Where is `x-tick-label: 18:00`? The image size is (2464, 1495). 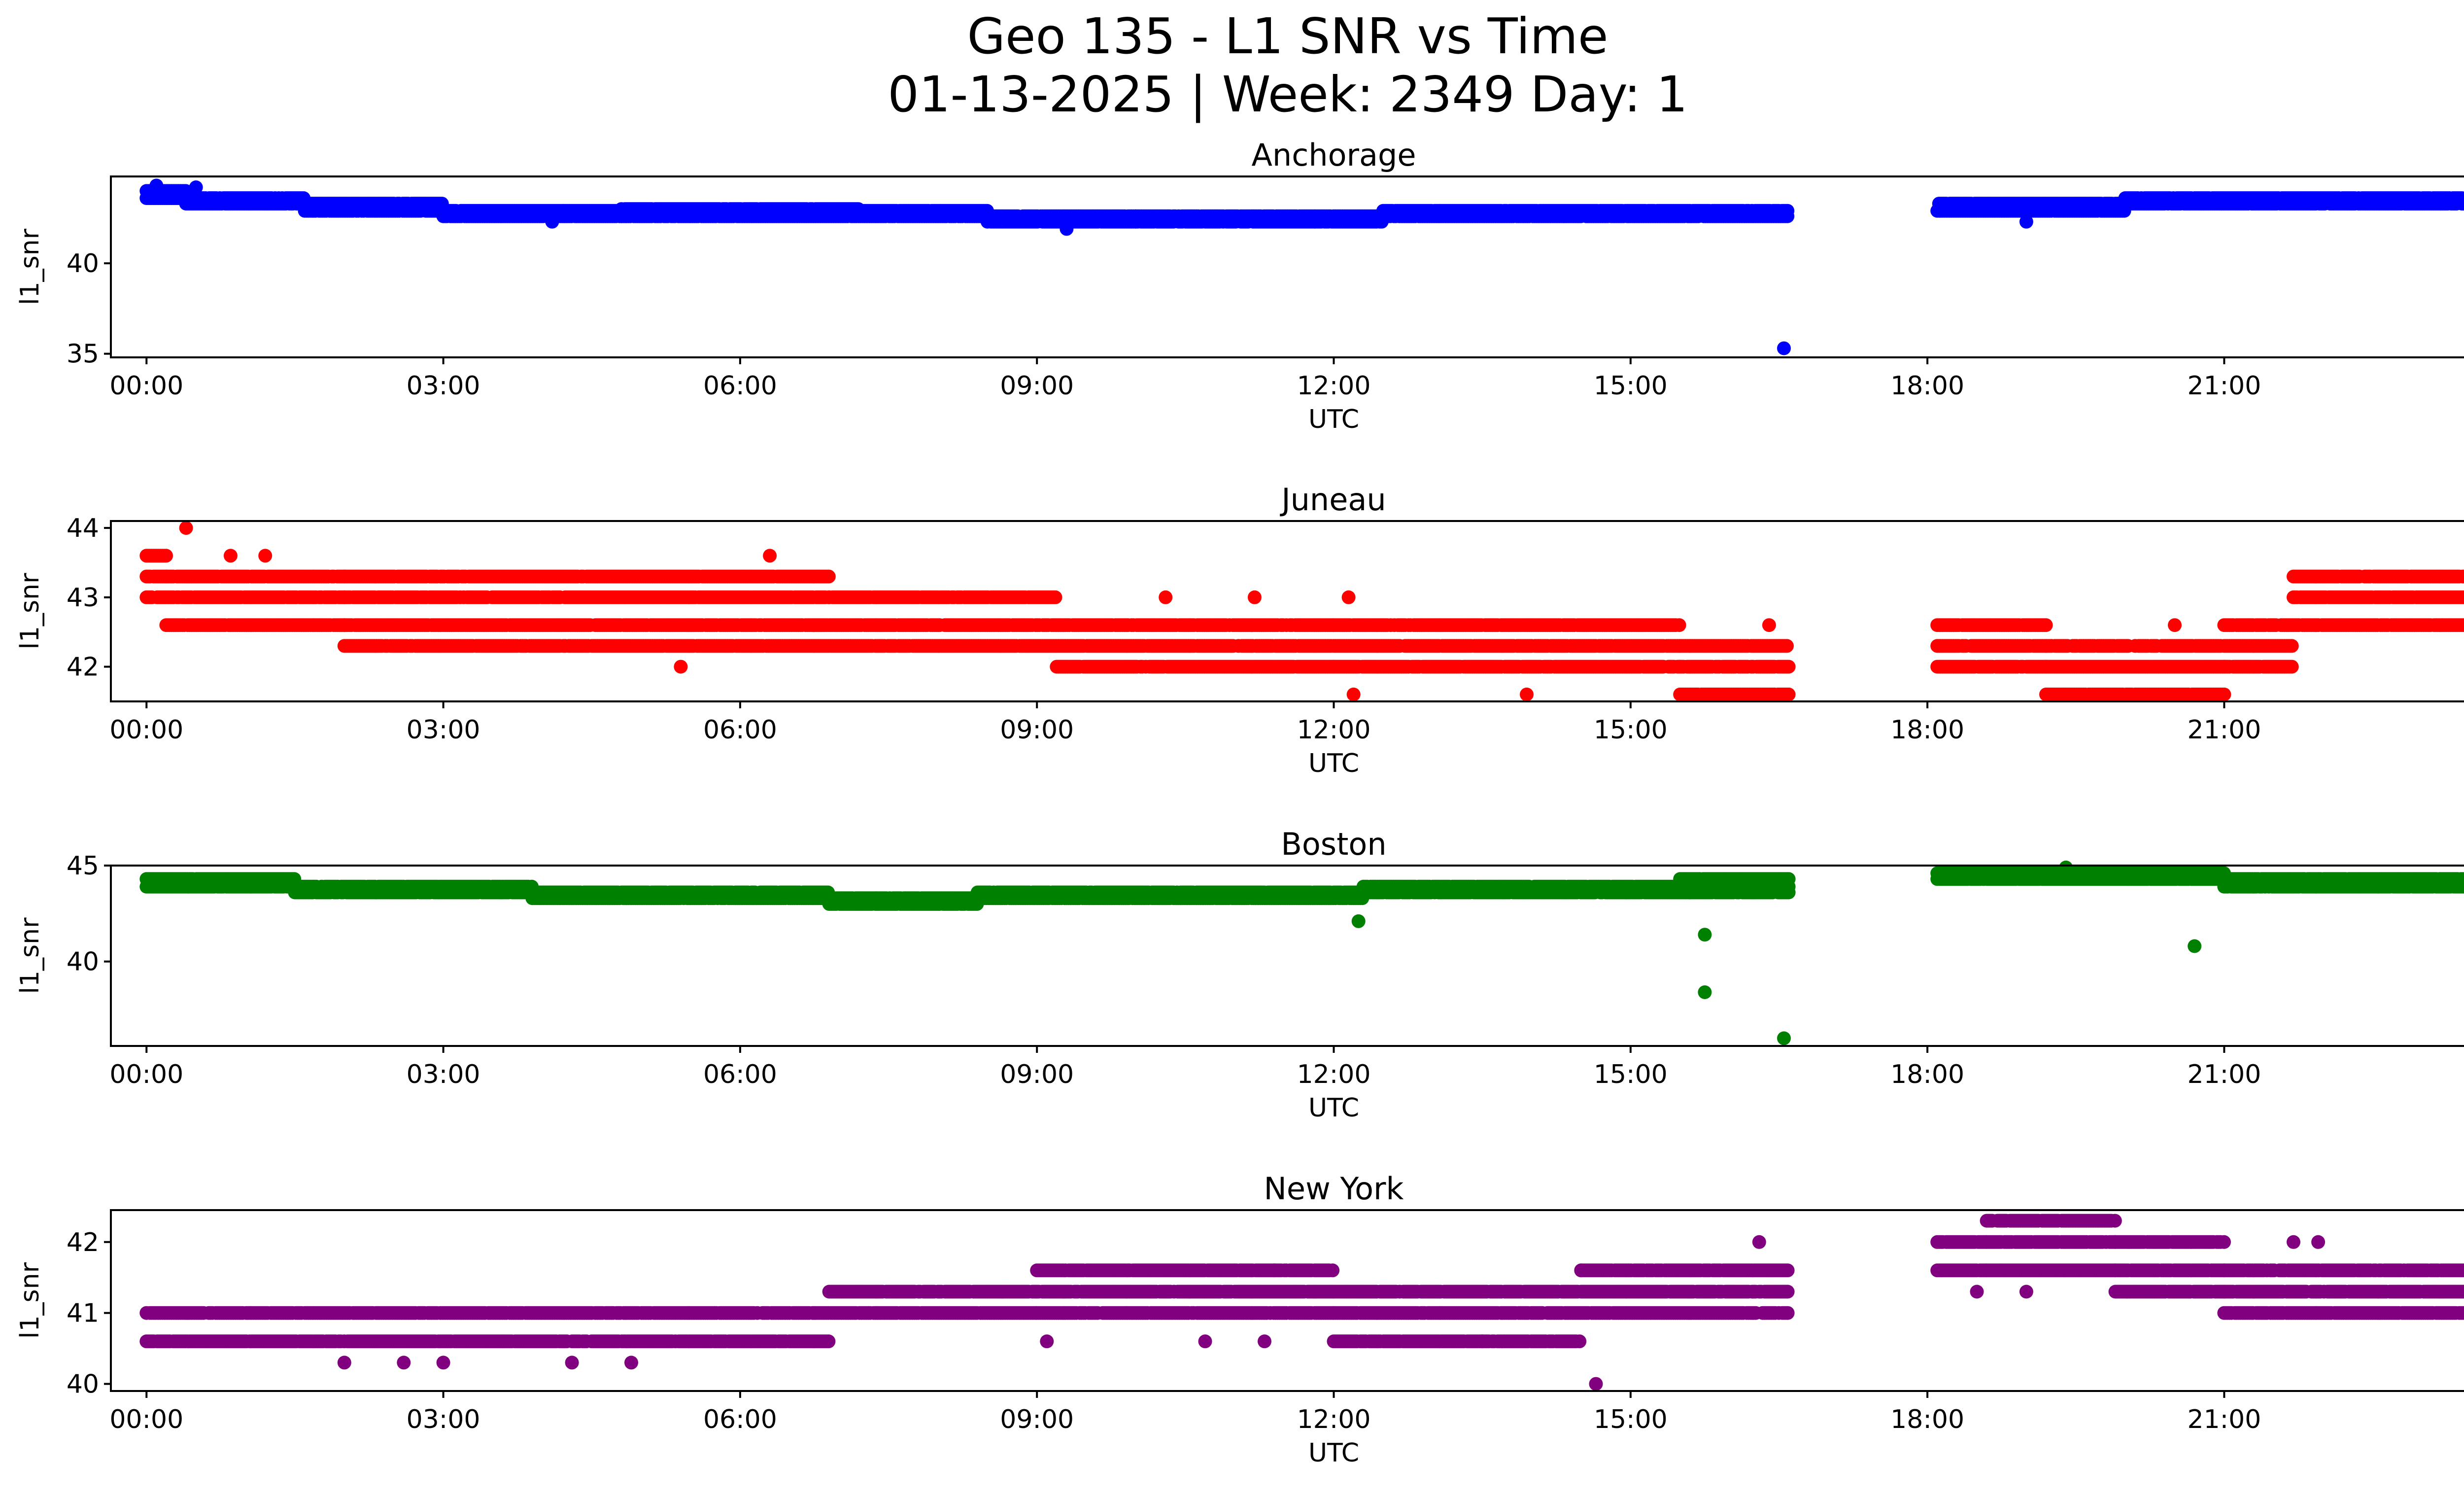
x-tick-label: 18:00 is located at coordinates (1927, 386).